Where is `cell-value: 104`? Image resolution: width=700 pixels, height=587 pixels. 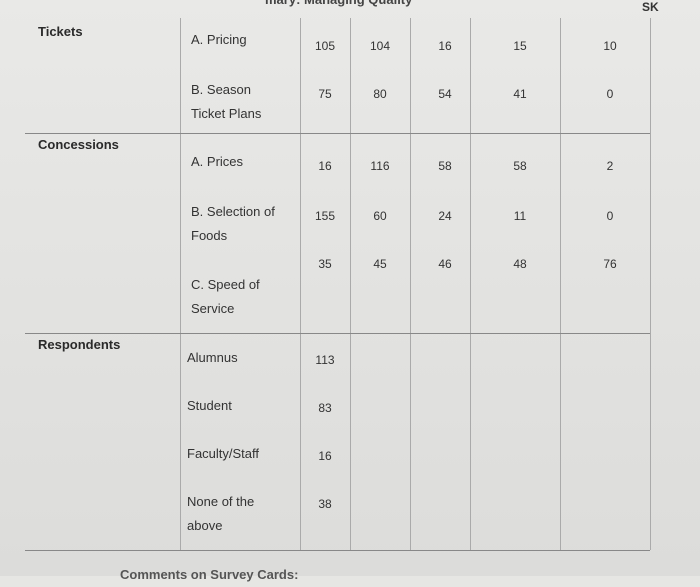
cell-value: 104 is located at coordinates (380, 46).